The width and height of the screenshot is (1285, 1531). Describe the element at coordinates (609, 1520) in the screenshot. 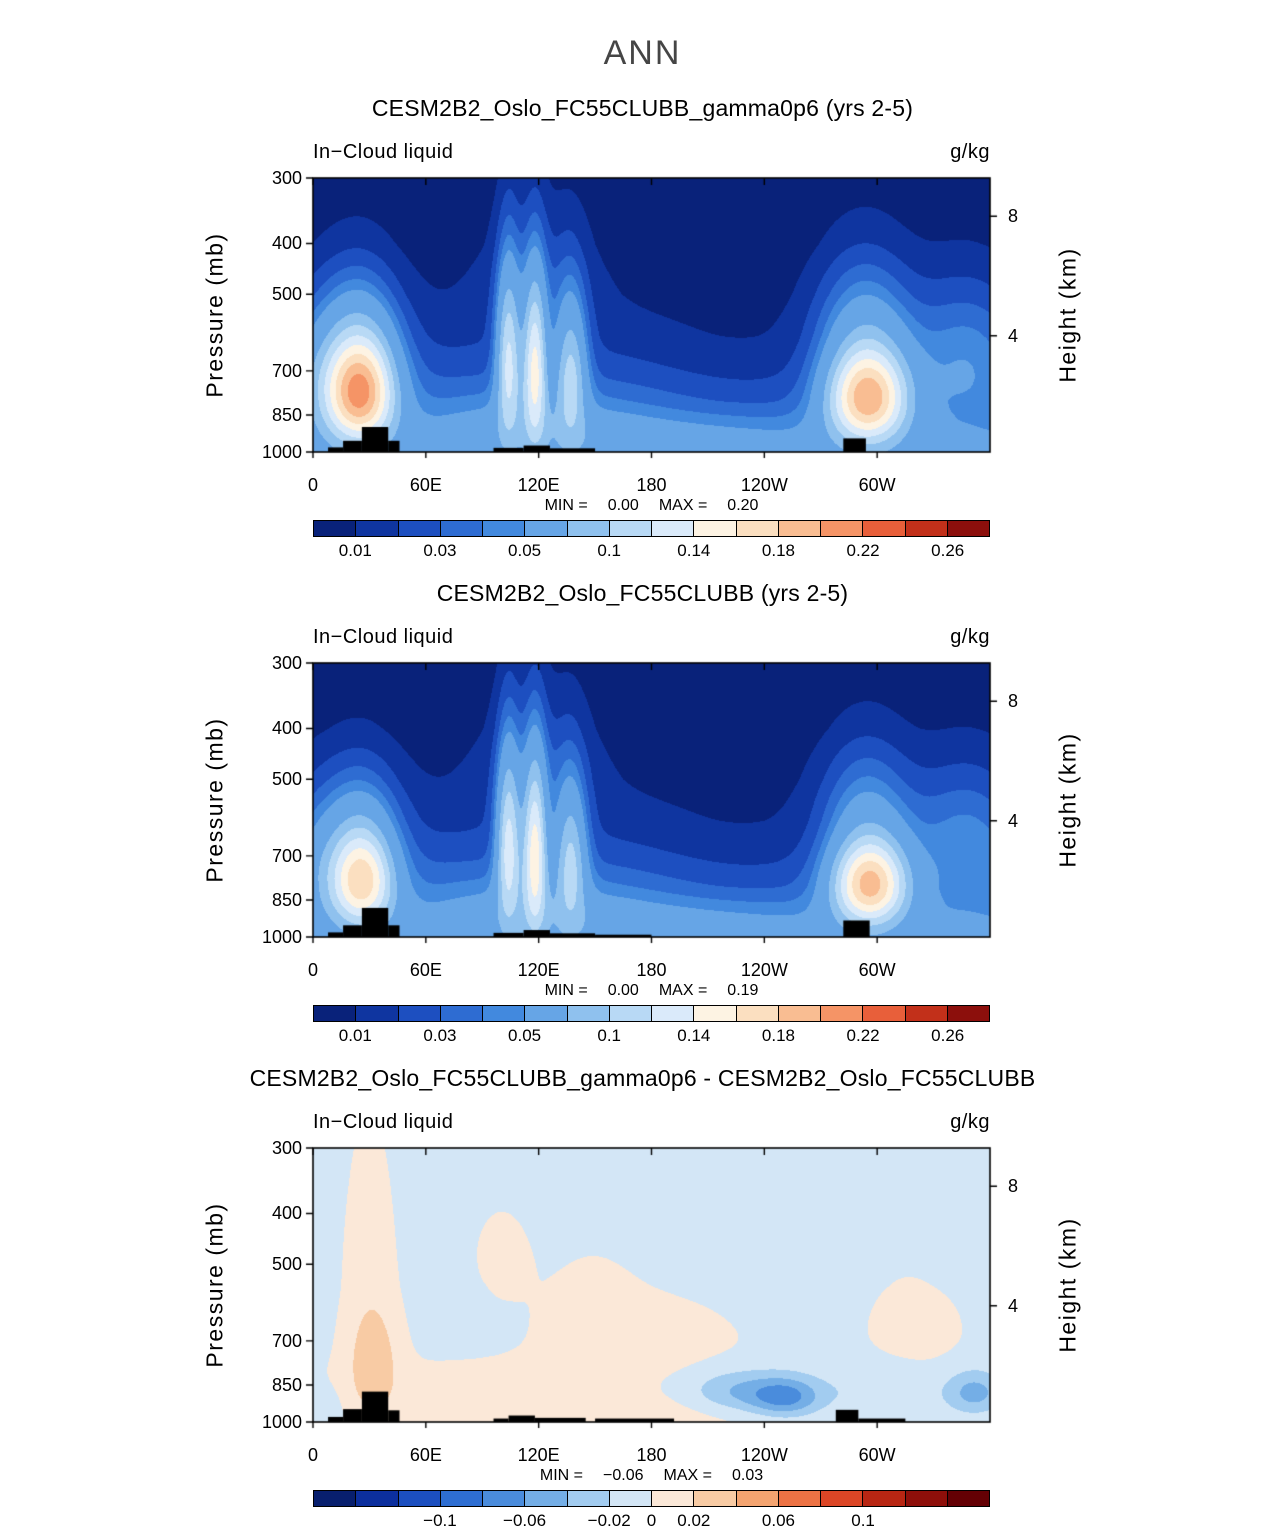

I see `colorbar-tick-label: −0.02` at that location.